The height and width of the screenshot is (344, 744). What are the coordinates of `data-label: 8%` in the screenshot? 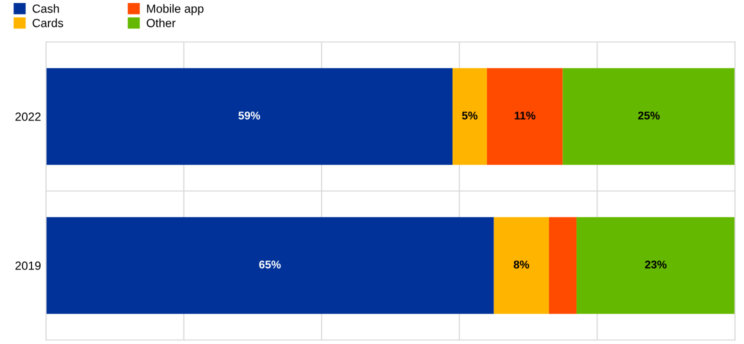 It's located at (522, 264).